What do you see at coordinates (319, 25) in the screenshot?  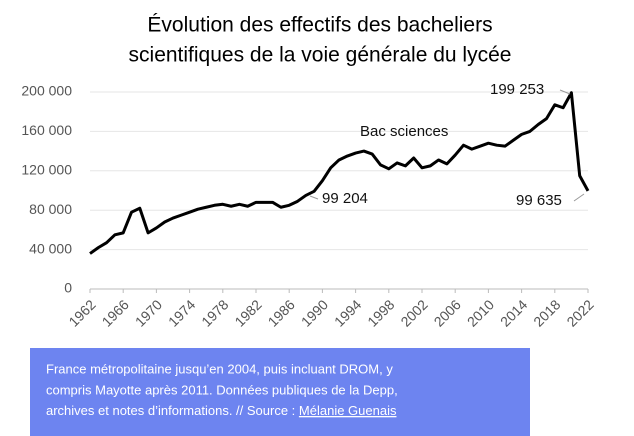 I see `chart-title: Évolution des effectifs des bacheliers` at bounding box center [319, 25].